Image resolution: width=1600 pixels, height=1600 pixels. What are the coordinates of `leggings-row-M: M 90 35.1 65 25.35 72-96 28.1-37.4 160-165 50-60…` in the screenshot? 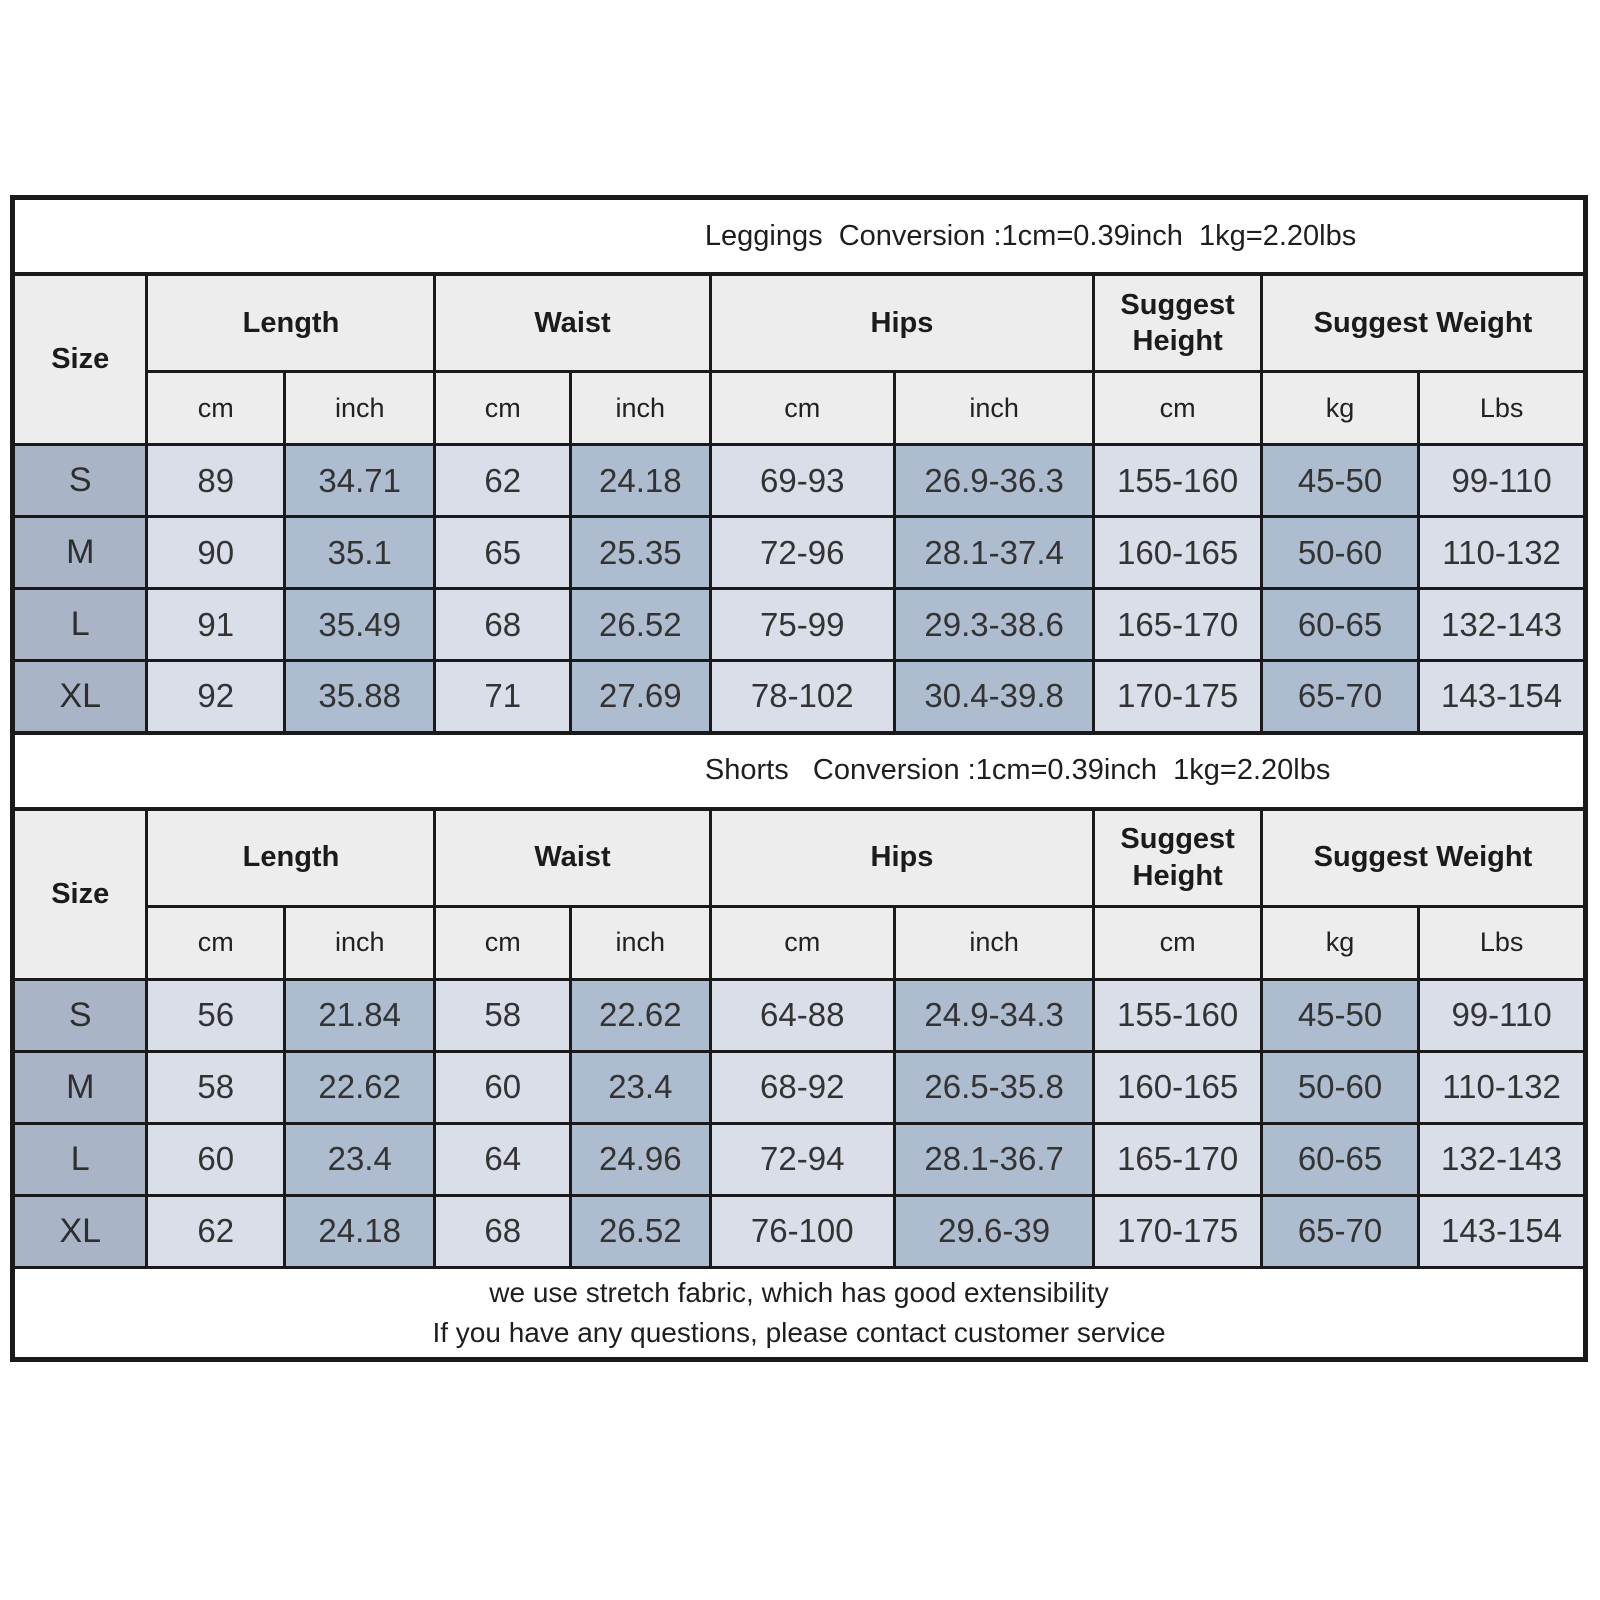 It's located at (798, 552).